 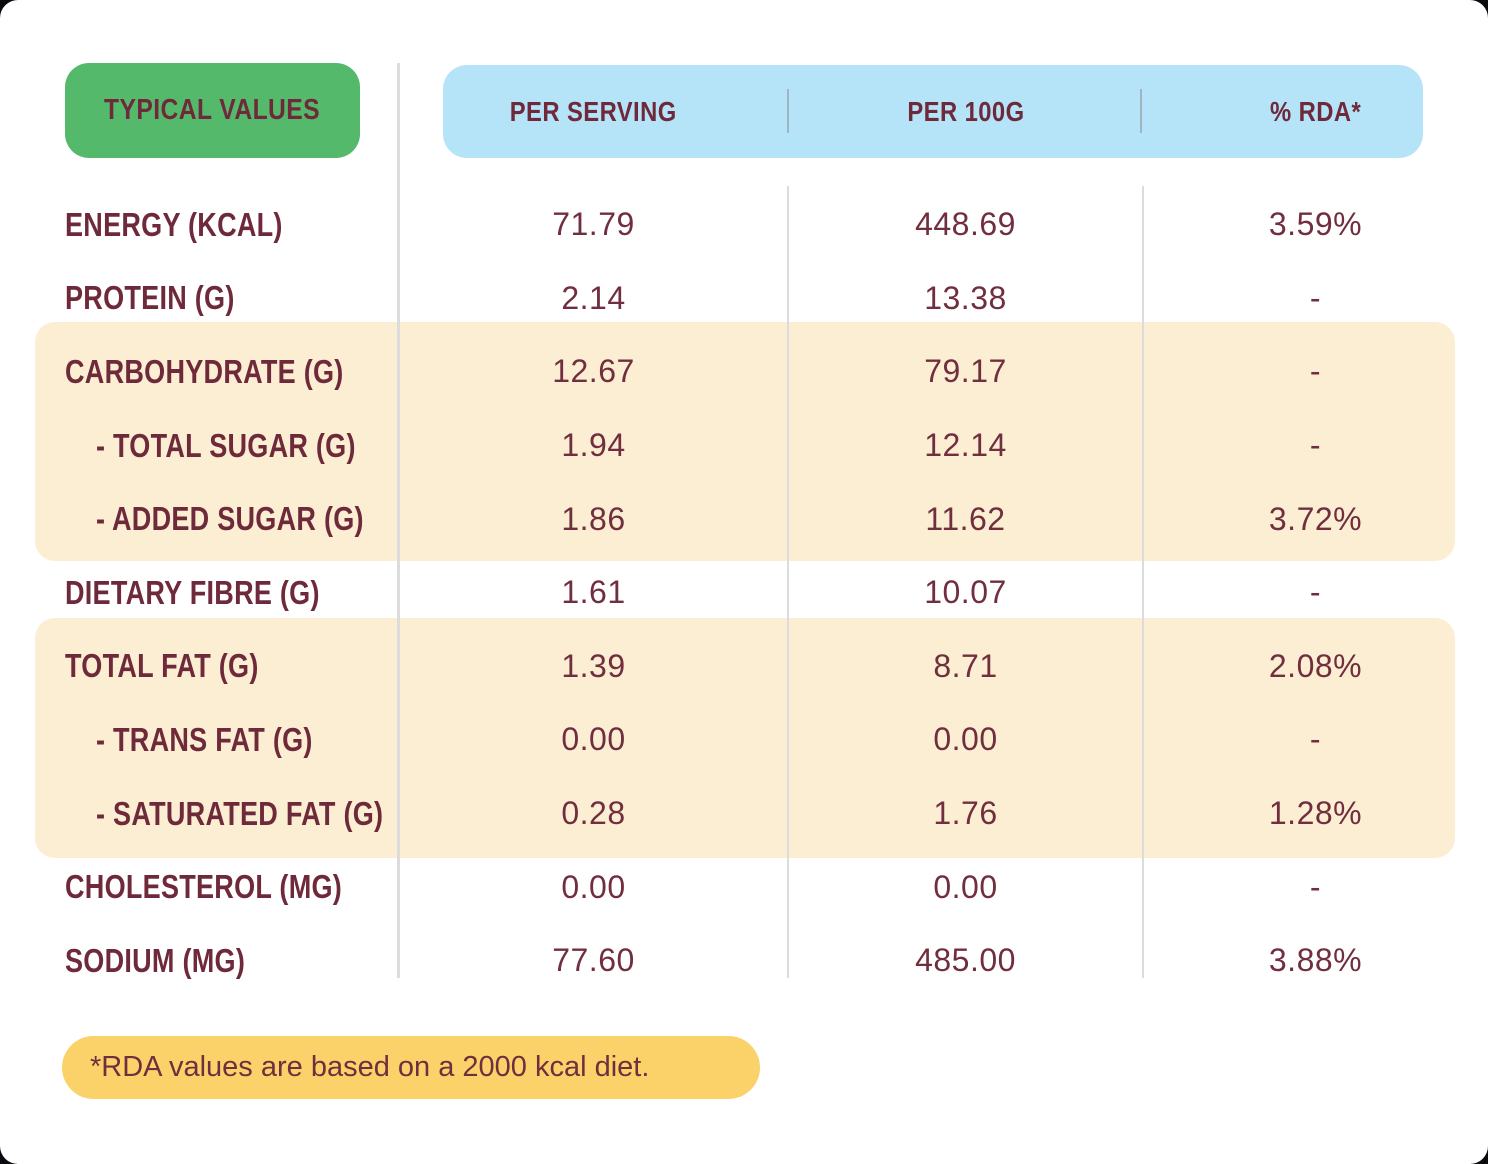 I want to click on typical-values-label: TYPICAL VALUES, so click(x=212, y=110).